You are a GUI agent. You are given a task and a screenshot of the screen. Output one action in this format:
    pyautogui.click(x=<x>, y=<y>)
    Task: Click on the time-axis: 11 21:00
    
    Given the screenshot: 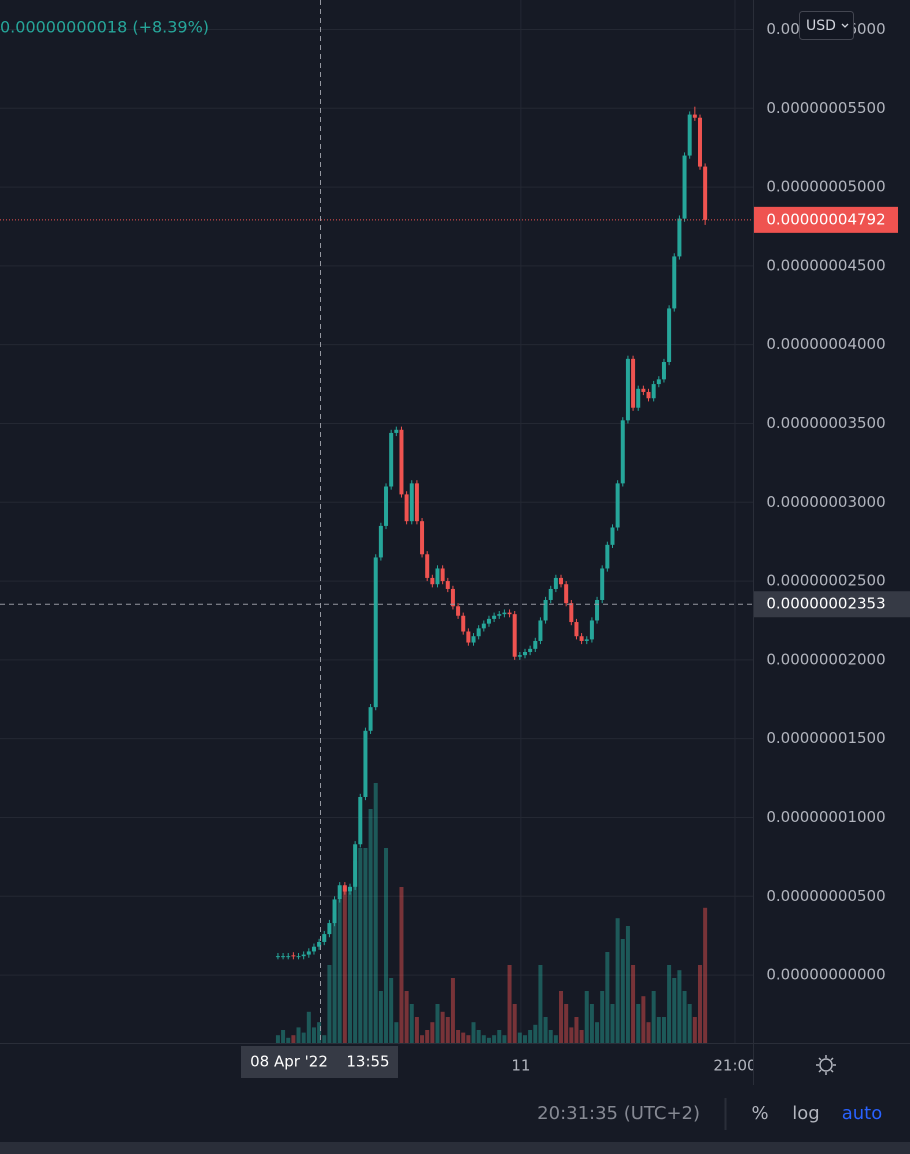 What is the action you would take?
    pyautogui.click(x=633, y=1066)
    